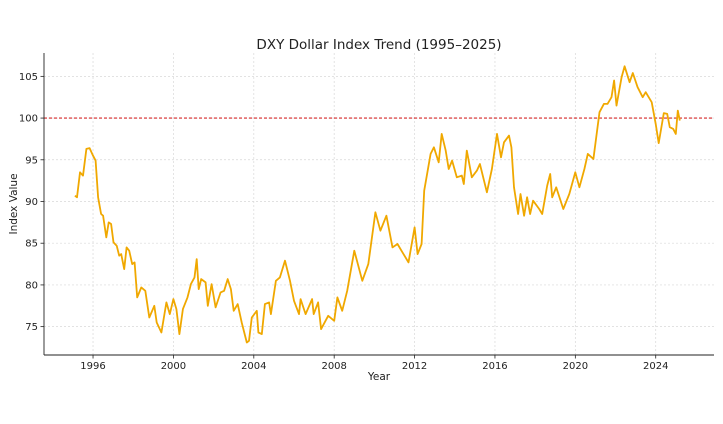 This screenshot has width=723, height=424. Describe the element at coordinates (655, 366) in the screenshot. I see `x-tick-label: 2024` at that location.